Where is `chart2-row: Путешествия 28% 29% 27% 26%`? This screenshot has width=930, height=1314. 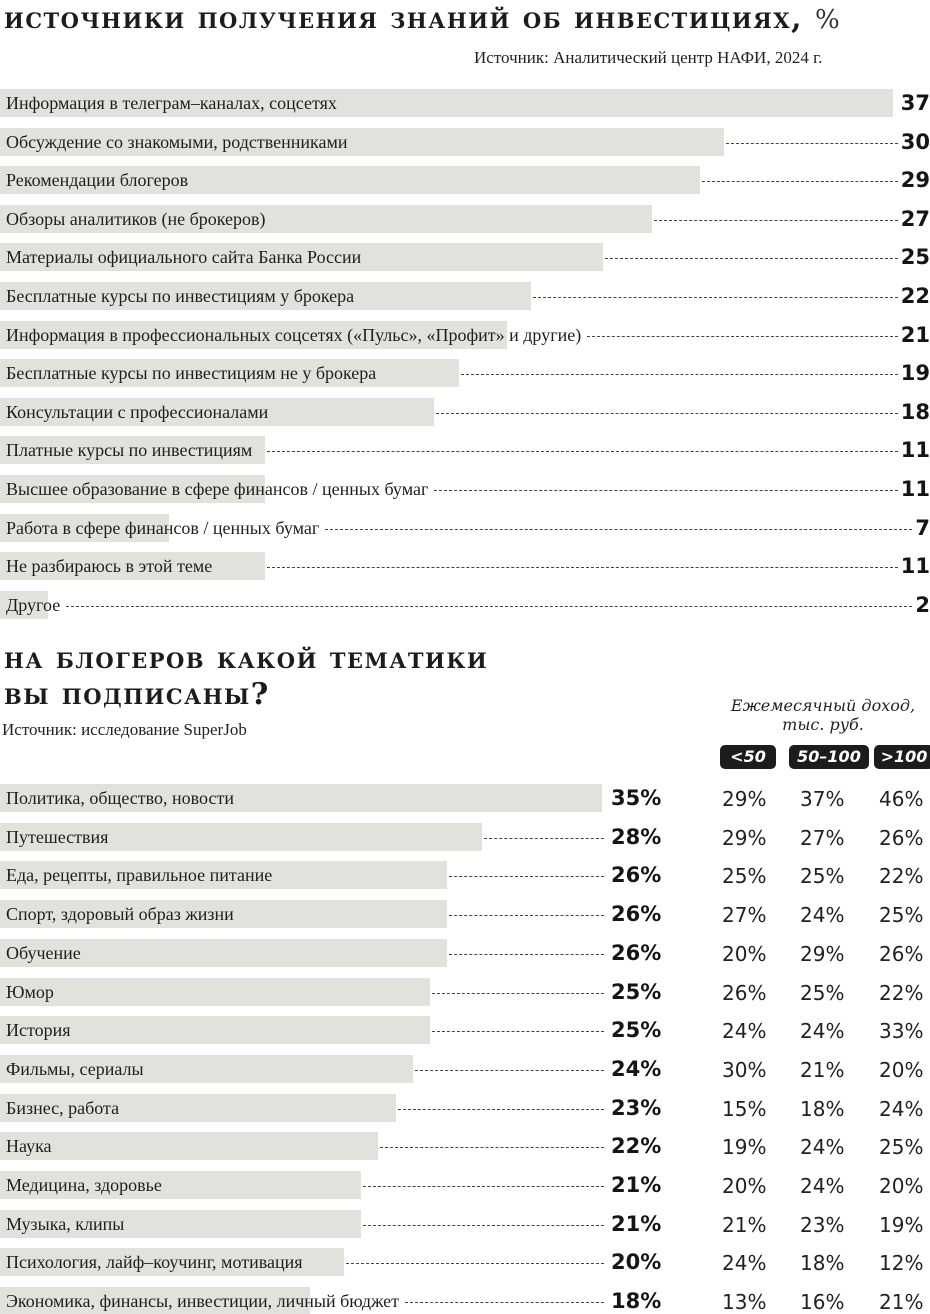
chart2-row: Путешествия 28% 29% 27% 26% is located at coordinates (465, 836).